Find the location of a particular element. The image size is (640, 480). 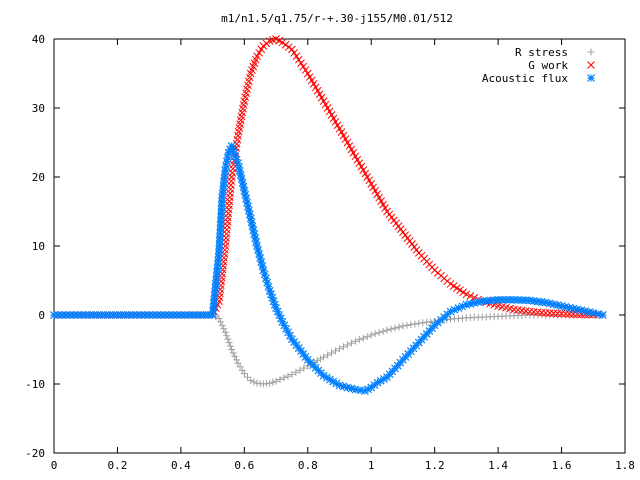

legend-label: G work is located at coordinates (548, 65).